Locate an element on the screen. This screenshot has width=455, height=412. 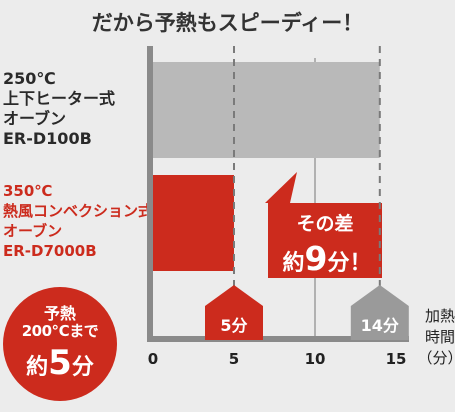
x-tick-label-5: 5 is located at coordinates (234, 359).